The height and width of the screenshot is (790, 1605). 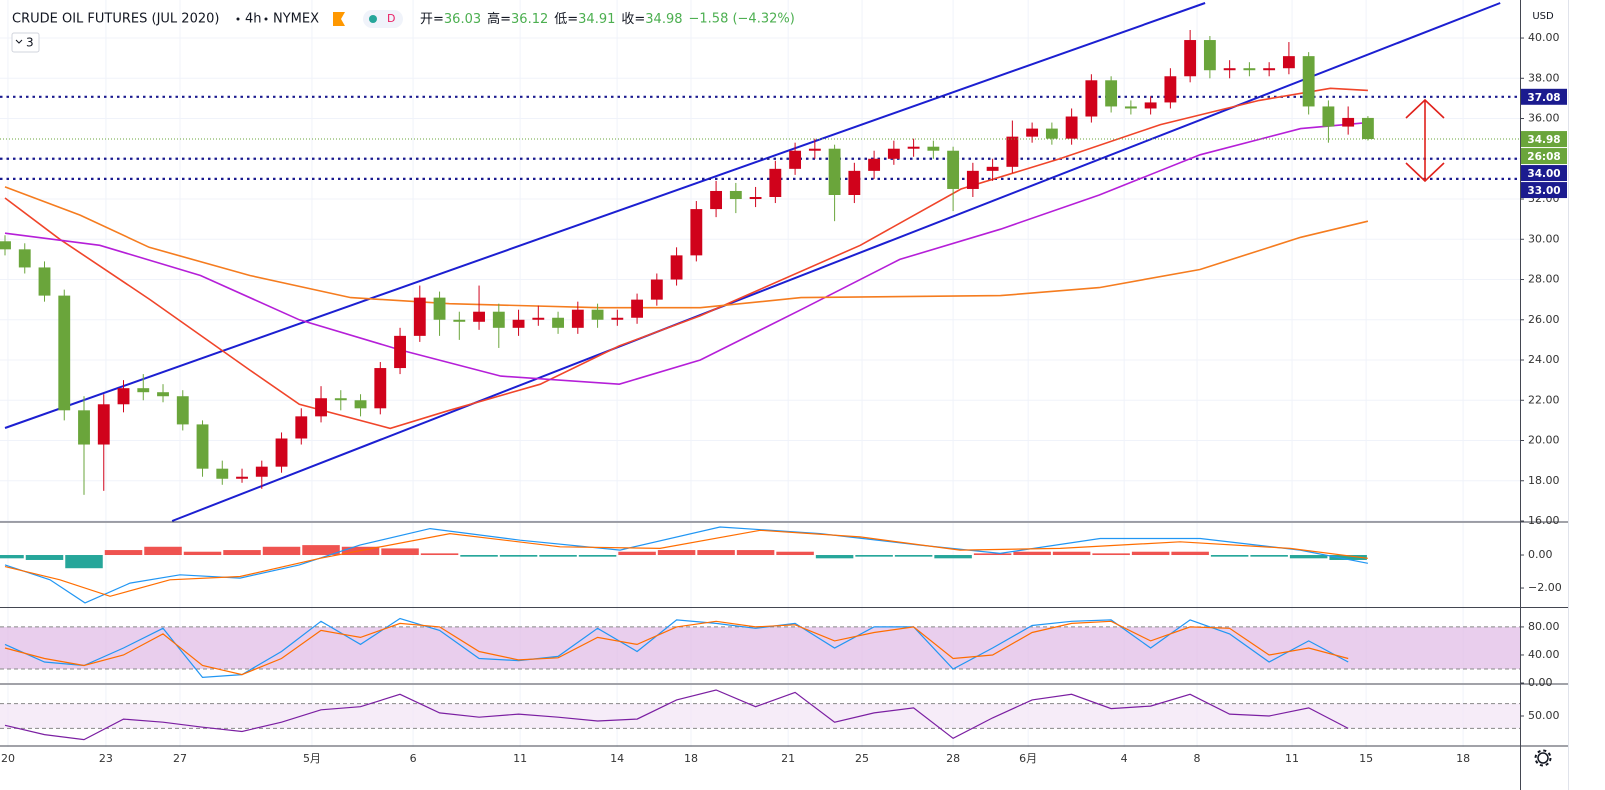 What do you see at coordinates (742, 19) in the screenshot?
I see `change: −1.58 (−4.32%)` at bounding box center [742, 19].